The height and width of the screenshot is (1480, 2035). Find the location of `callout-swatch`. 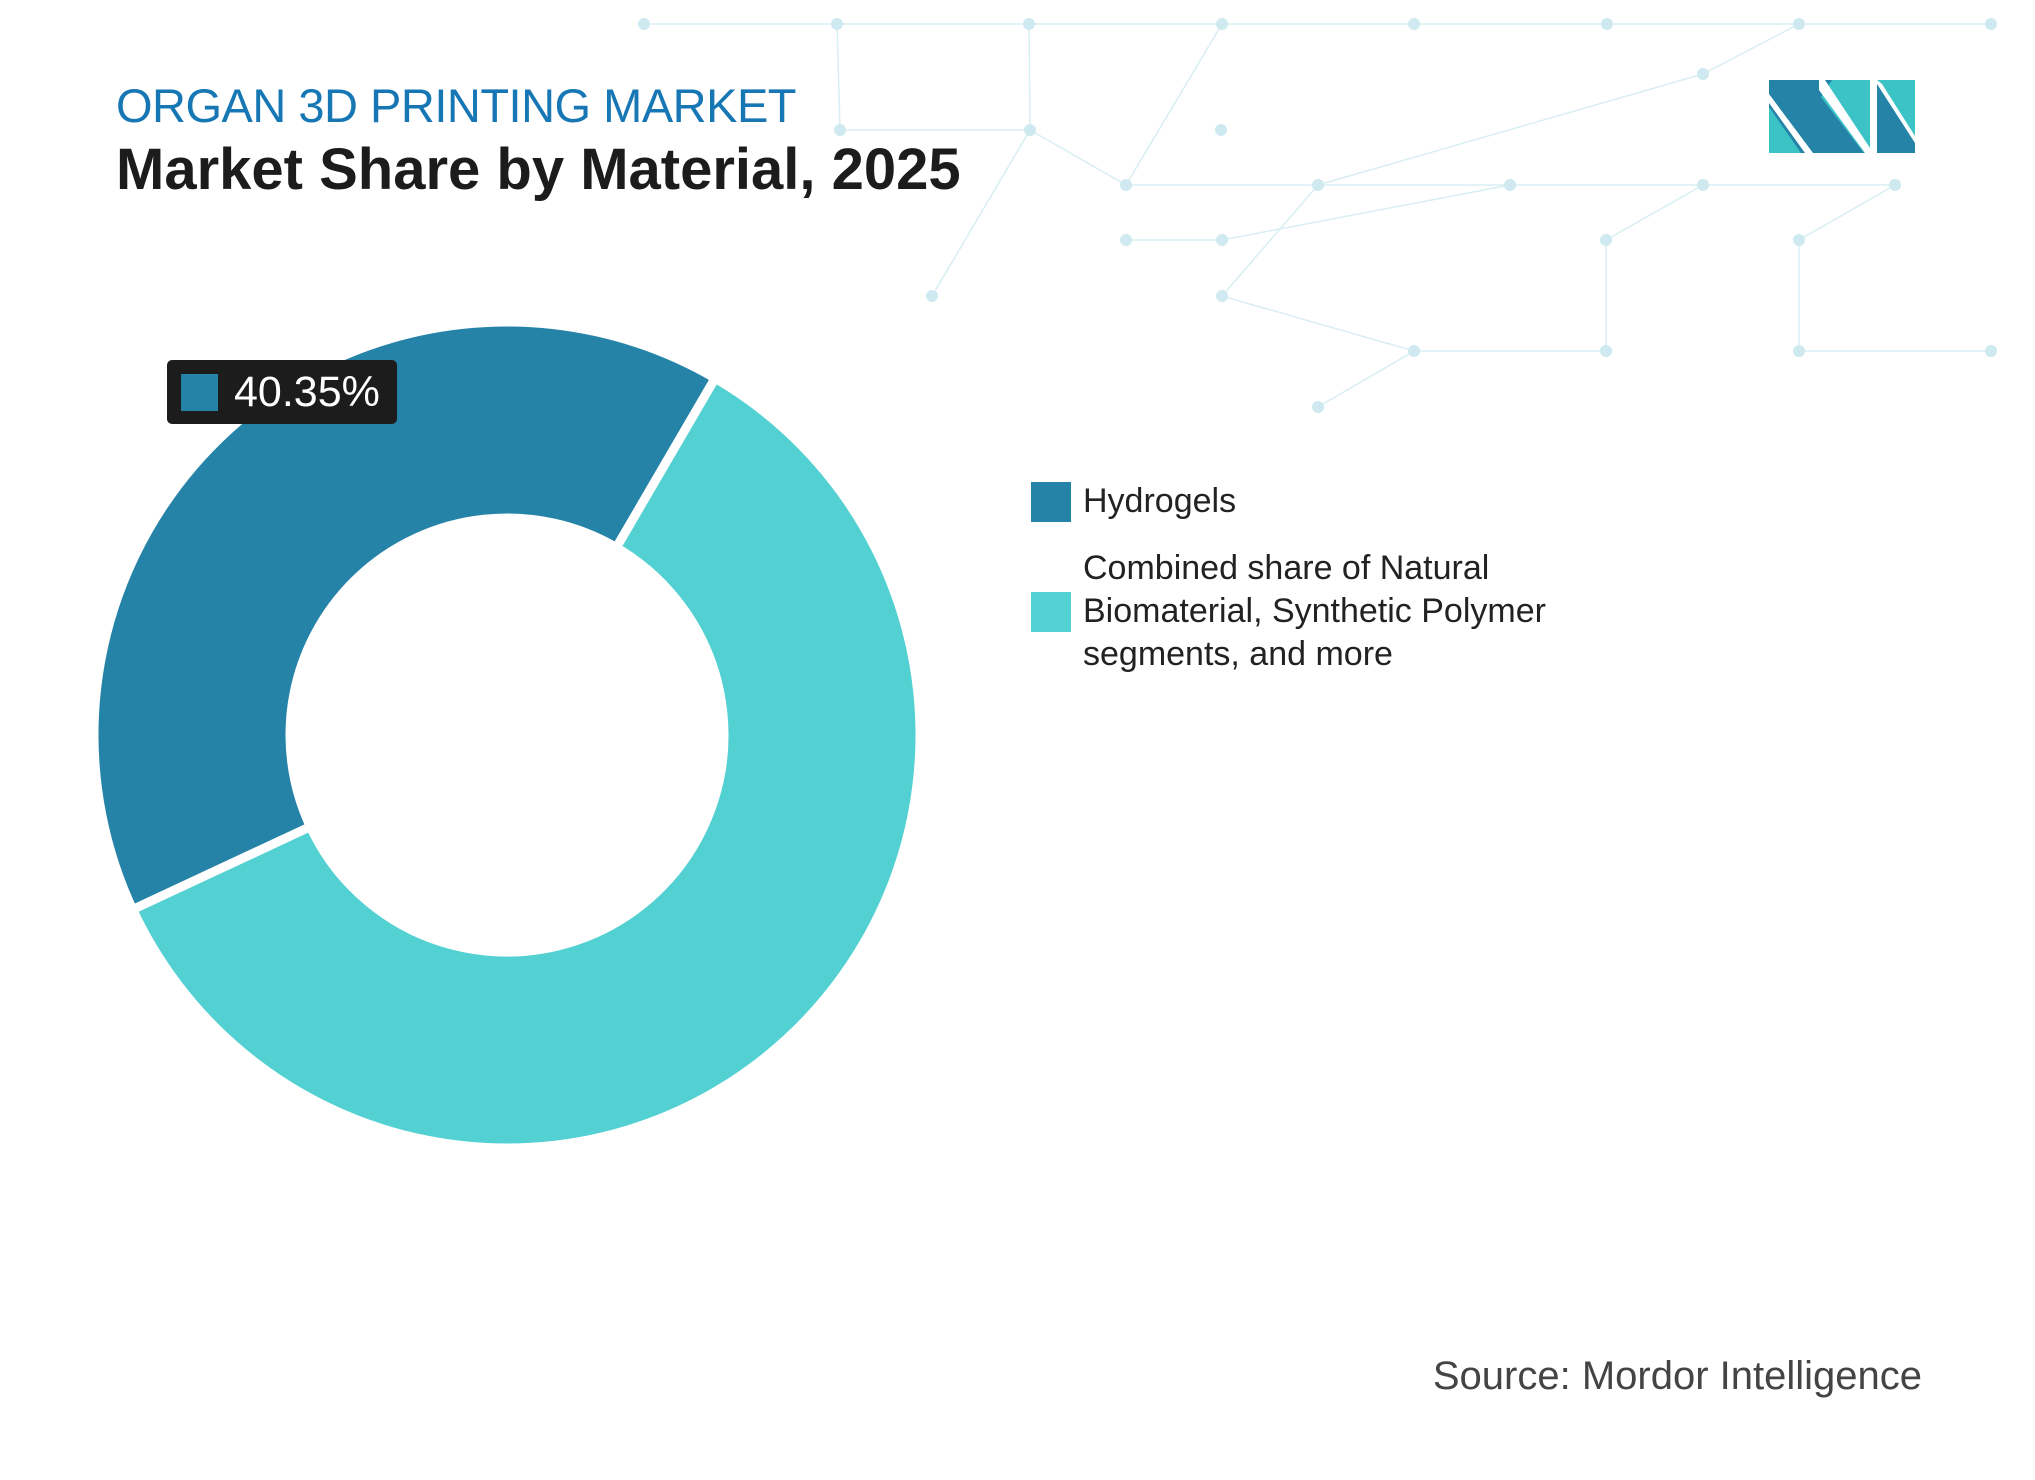

callout-swatch is located at coordinates (199, 392).